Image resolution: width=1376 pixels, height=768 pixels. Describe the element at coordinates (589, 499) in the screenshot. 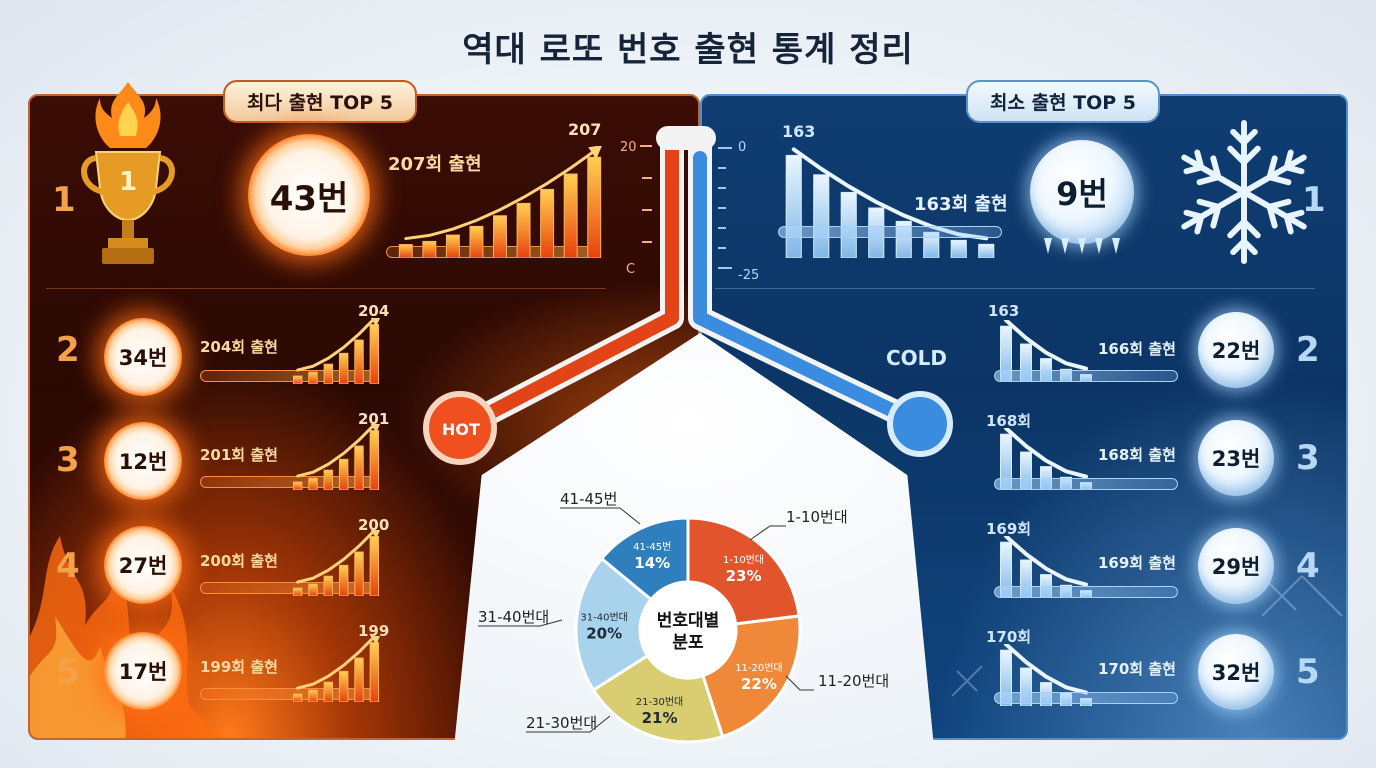

I see `callout-41-45: 41-45번` at that location.